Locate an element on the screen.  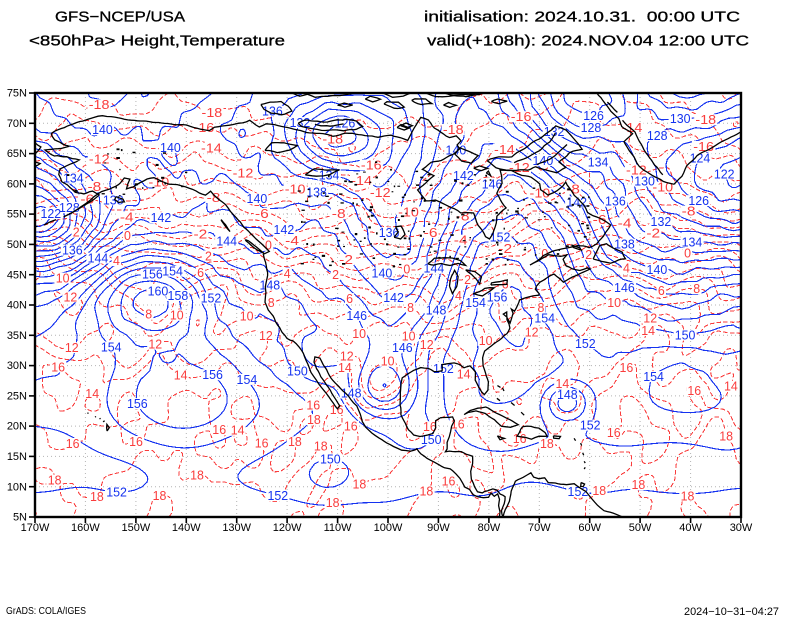
svg-text: -2 is located at coordinates (201, 234).